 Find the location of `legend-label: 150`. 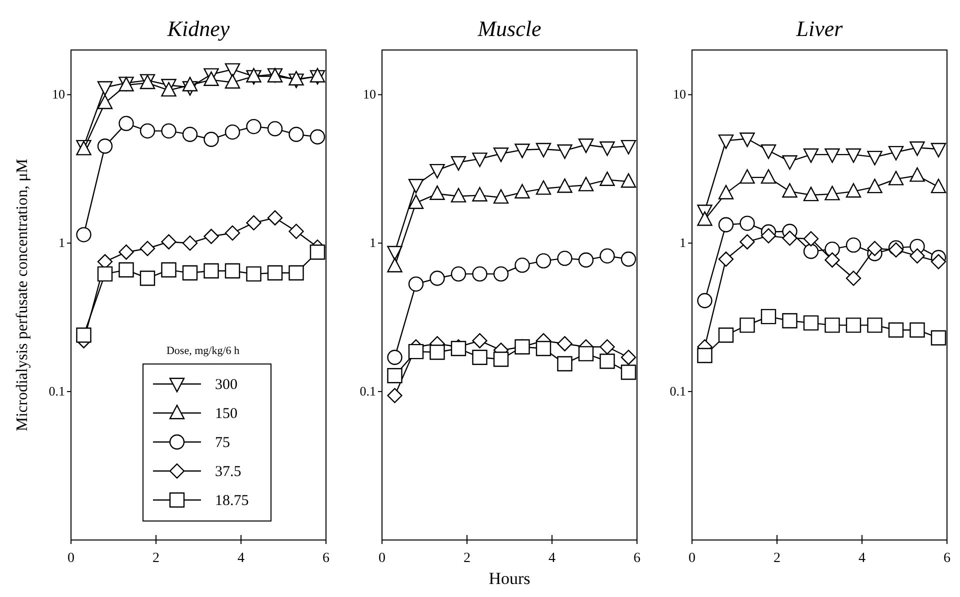

legend-label: 150 is located at coordinates (226, 414).